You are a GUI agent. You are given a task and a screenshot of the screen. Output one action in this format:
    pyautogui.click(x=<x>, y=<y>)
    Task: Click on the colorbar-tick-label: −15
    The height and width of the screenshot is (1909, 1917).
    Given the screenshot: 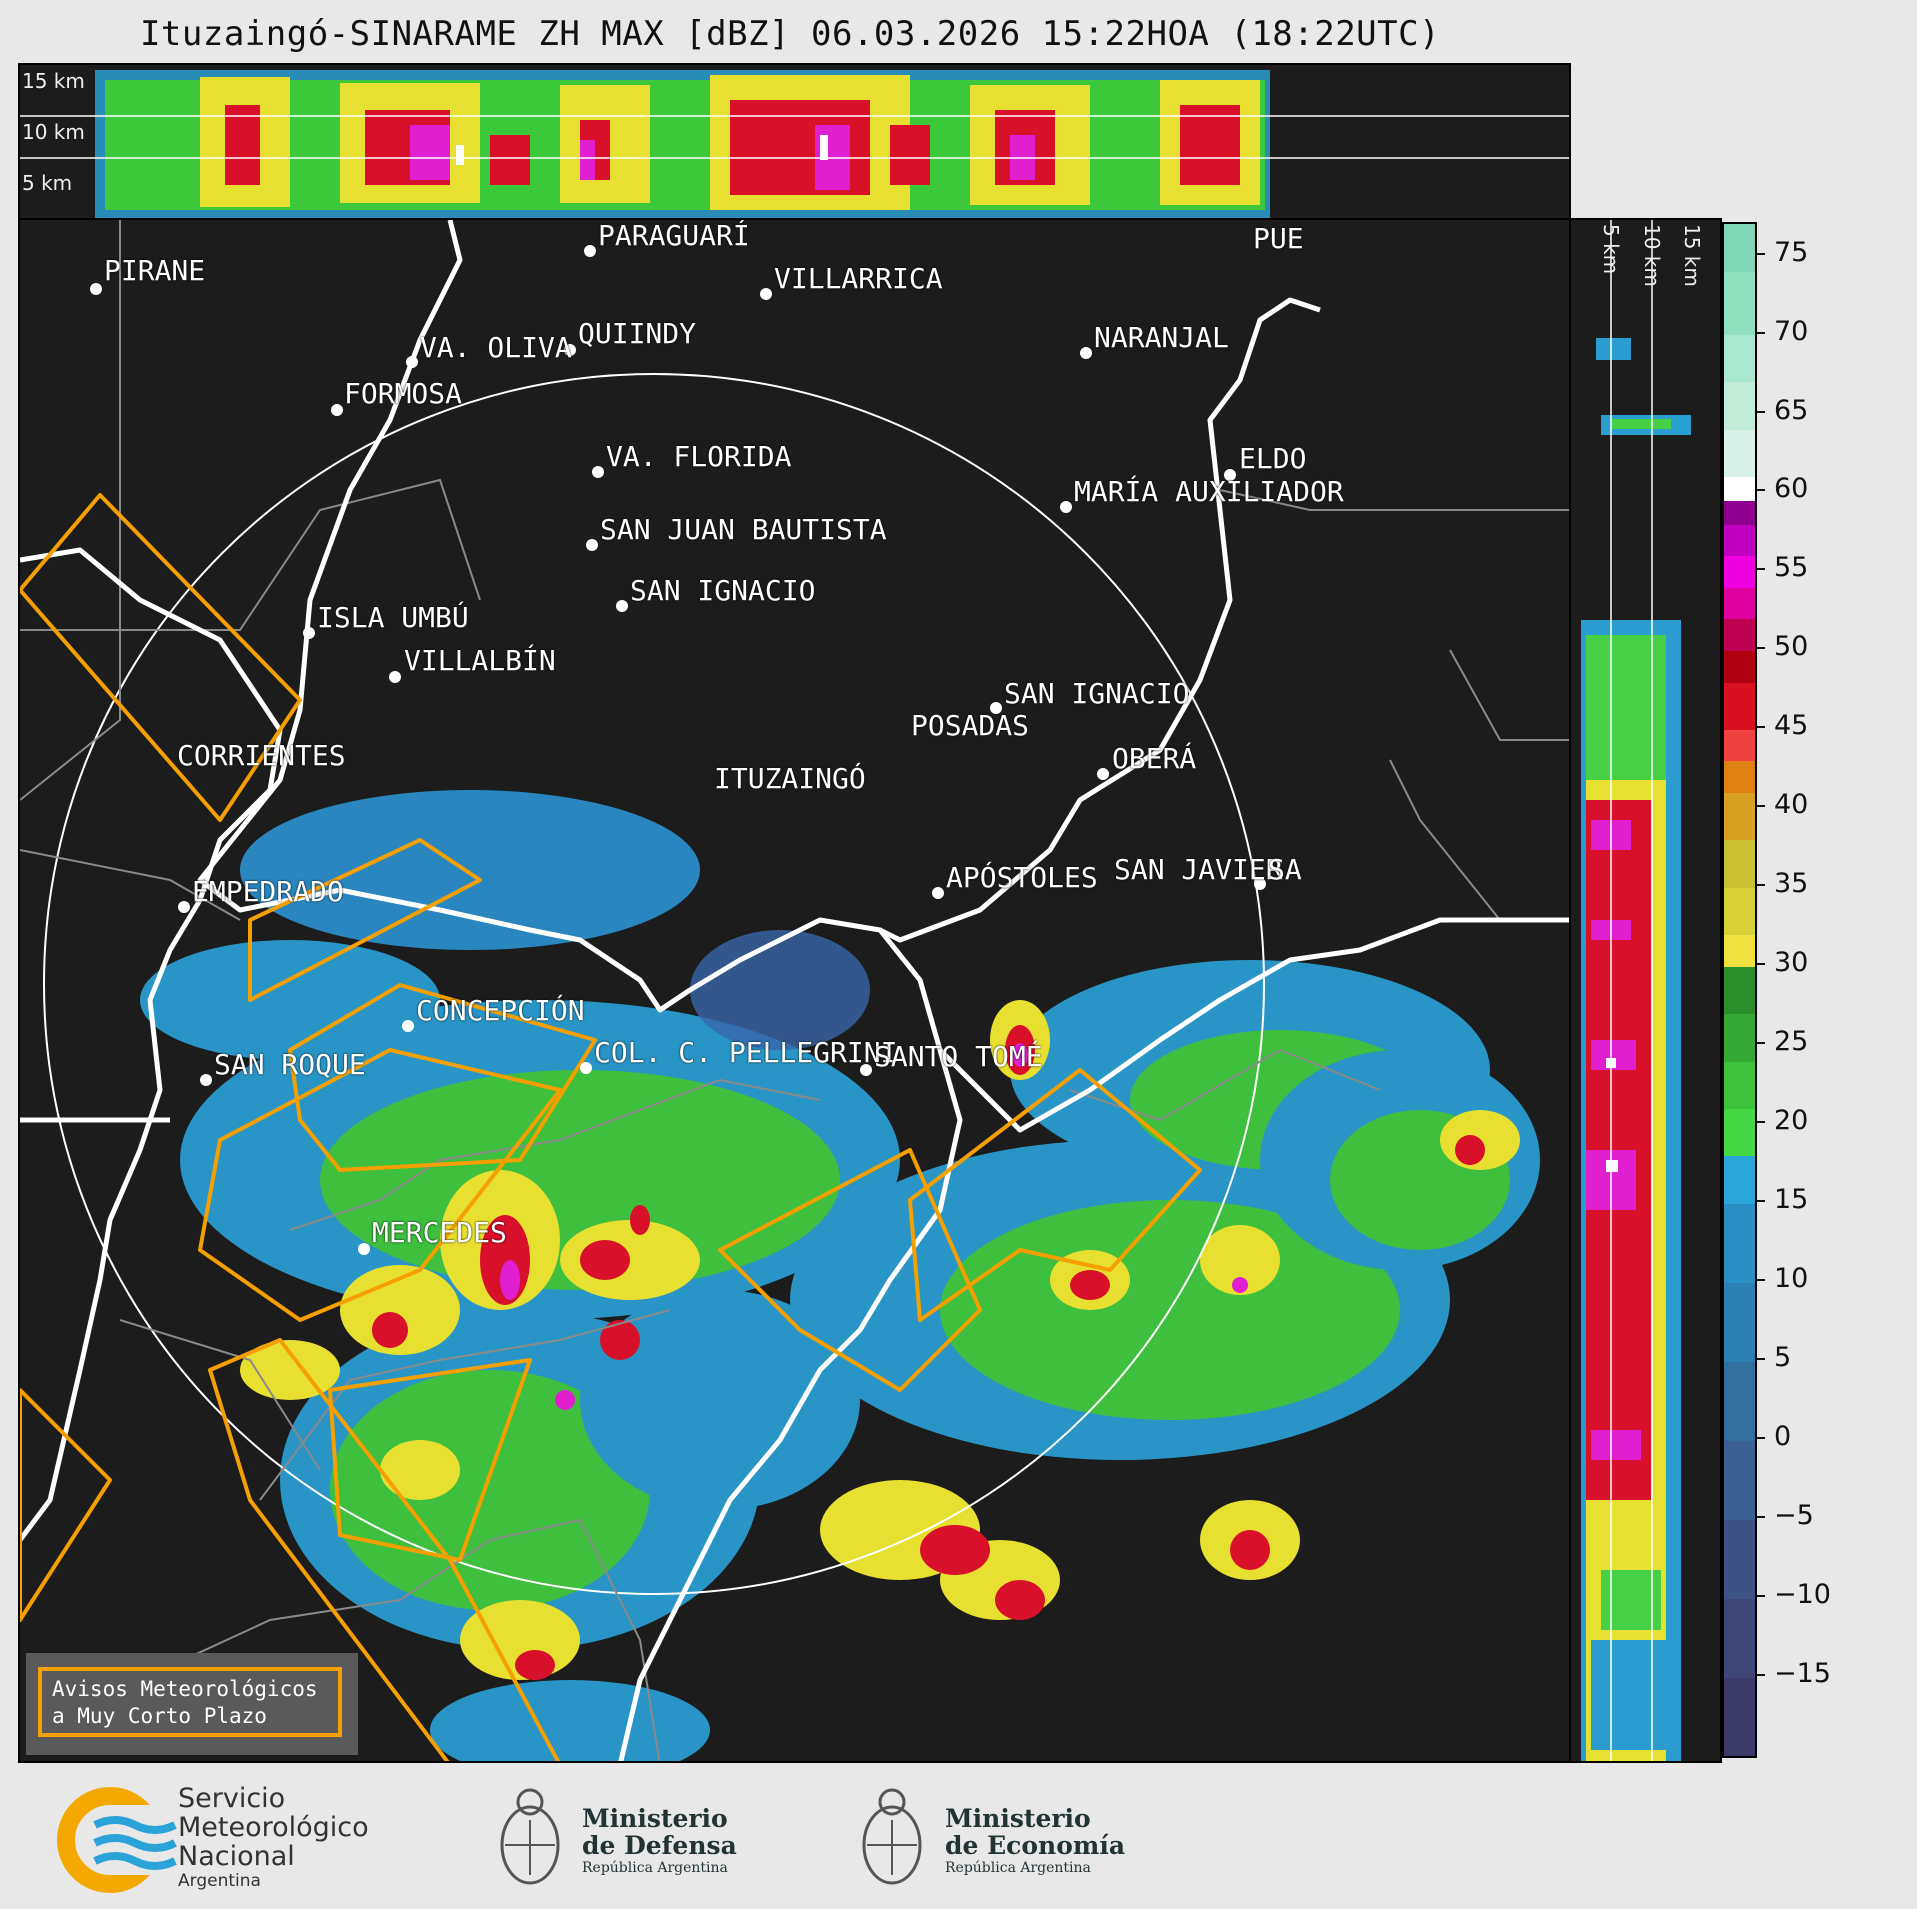 What is the action you would take?
    pyautogui.click(x=1802, y=1674)
    